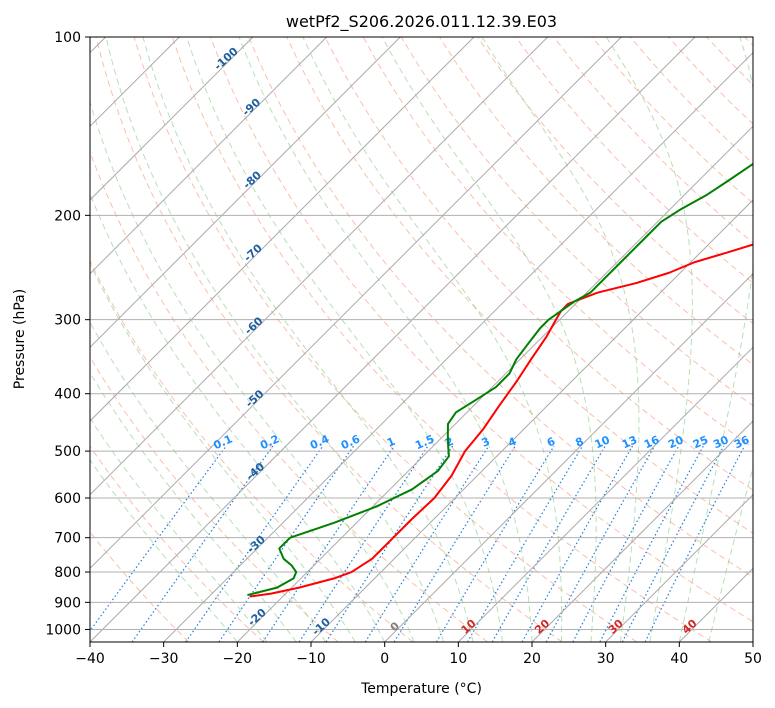 Image resolution: width=775 pixels, height=708 pixels. Describe the element at coordinates (421, 22) in the screenshot. I see `chart-title: wetPf2_S206.2026.011.12.39.E03` at that location.